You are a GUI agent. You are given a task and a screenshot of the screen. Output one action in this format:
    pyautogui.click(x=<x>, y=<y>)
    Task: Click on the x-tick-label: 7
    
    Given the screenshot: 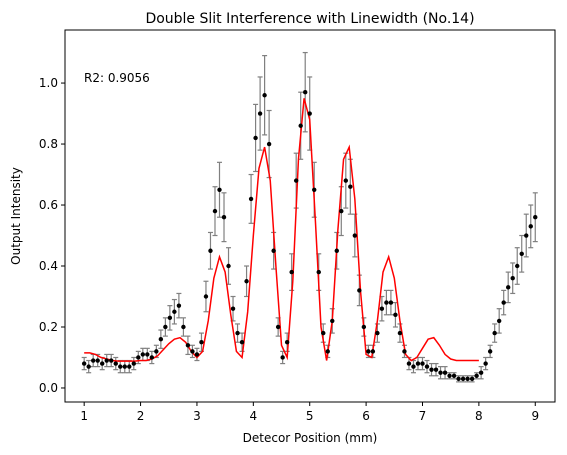 What is the action you would take?
    pyautogui.click(x=423, y=416)
    